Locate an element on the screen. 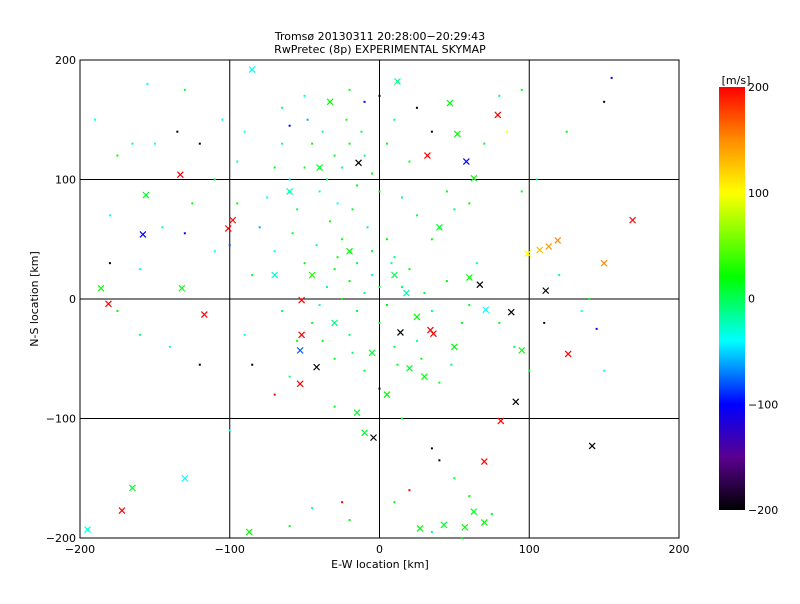 The width and height of the screenshot is (800, 604). x-axis-label: E-W location [km] is located at coordinates (380, 564).